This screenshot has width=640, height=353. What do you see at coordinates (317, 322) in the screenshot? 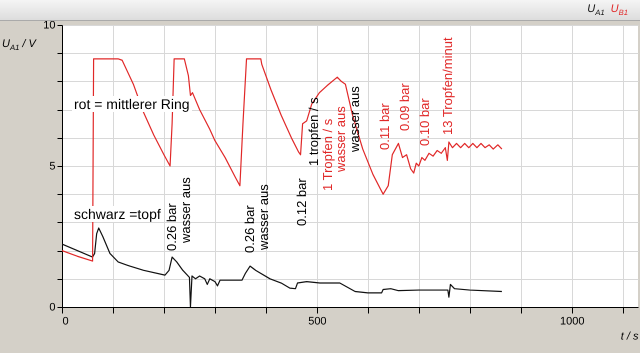
I see `x-tick-label: 500` at bounding box center [317, 322].